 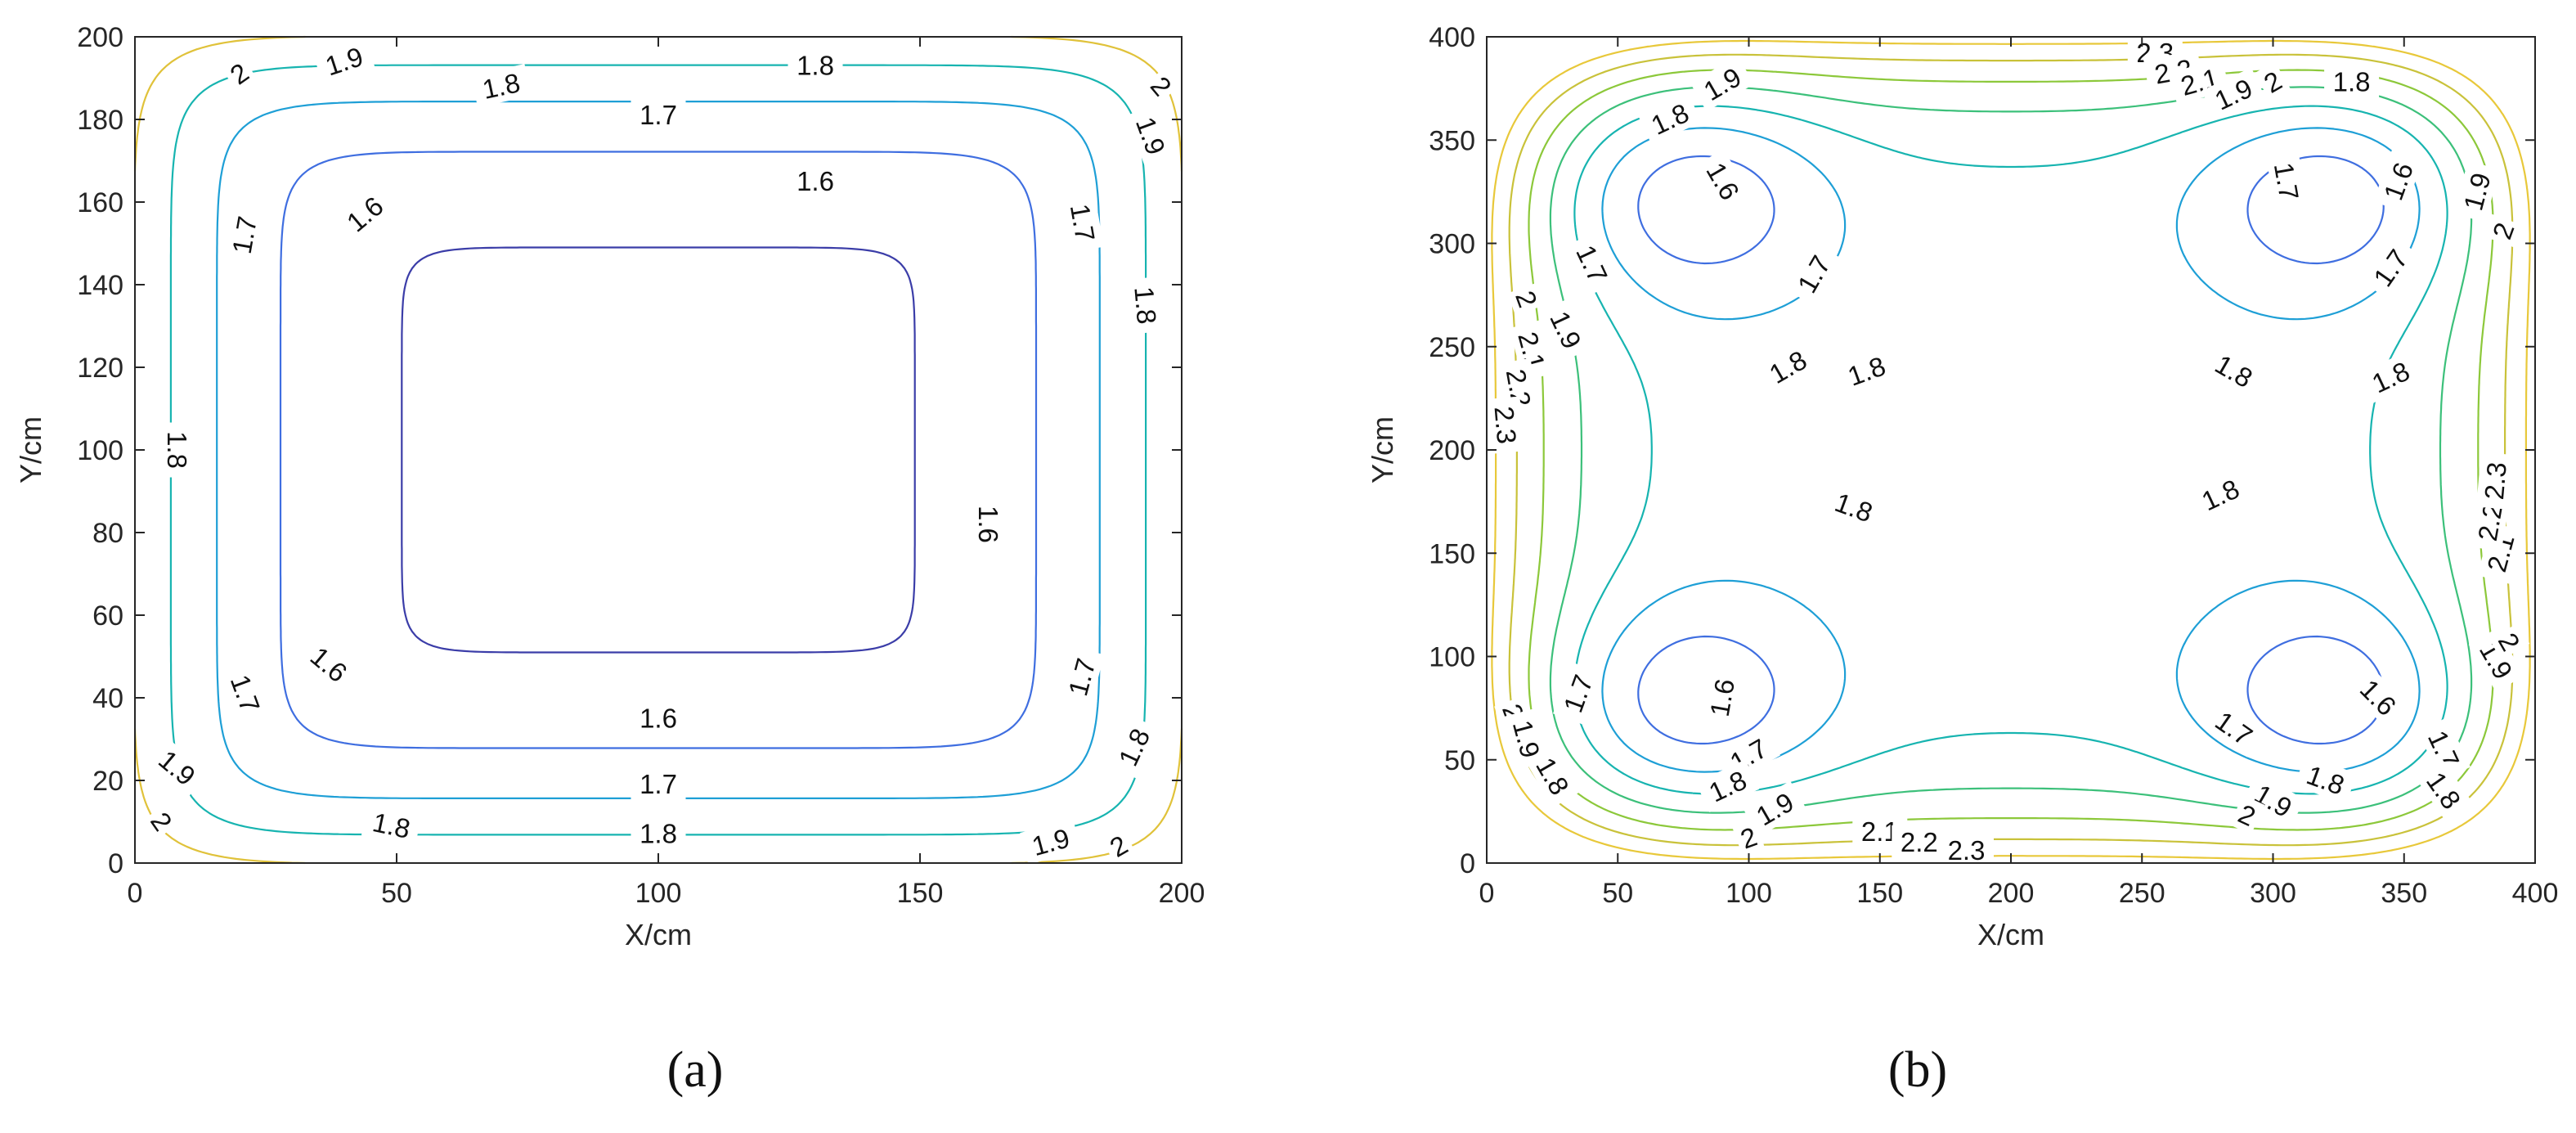 I want to click on contour-label-text: 2.2, so click(x=1920, y=842).